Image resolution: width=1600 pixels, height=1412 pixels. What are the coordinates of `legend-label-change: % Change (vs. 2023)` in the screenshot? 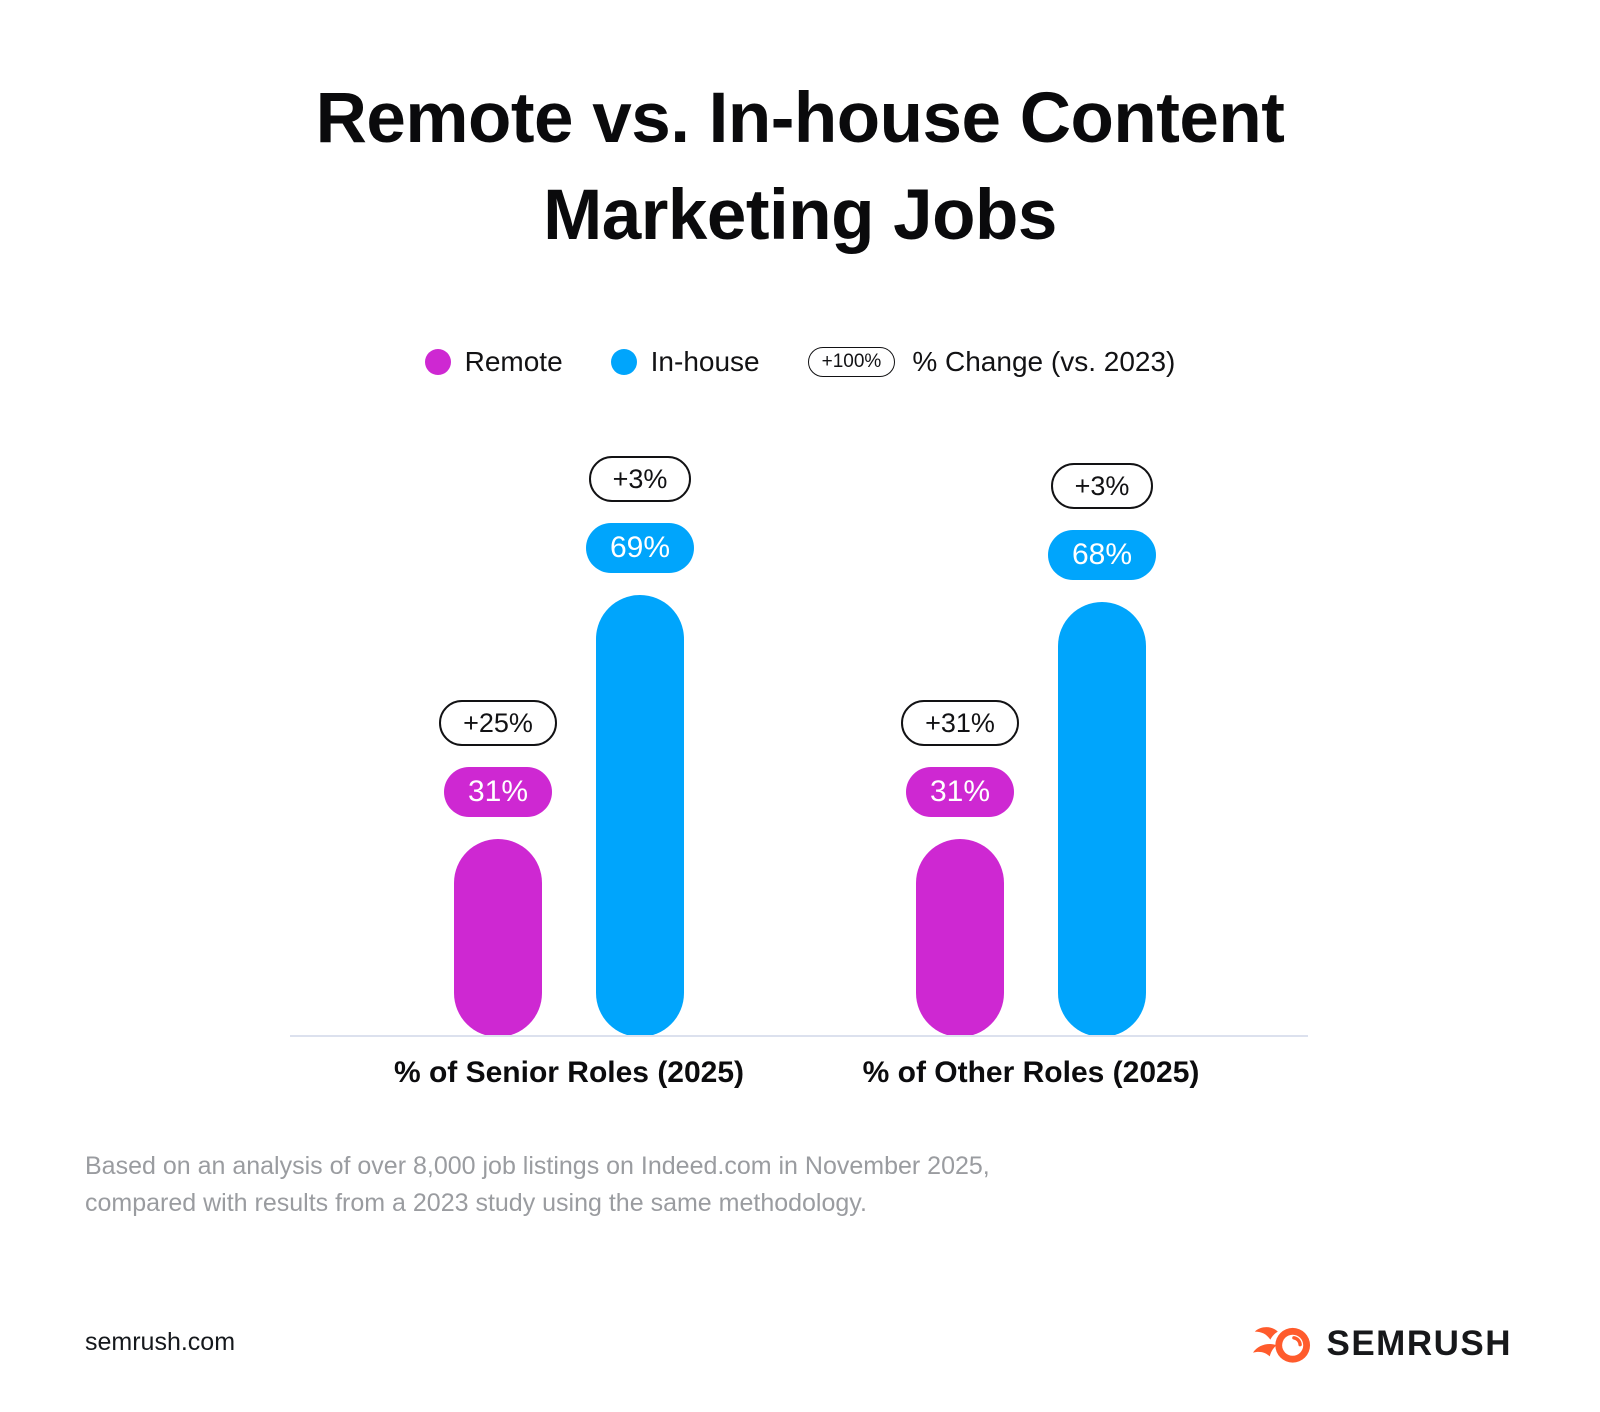 It's located at (1044, 361).